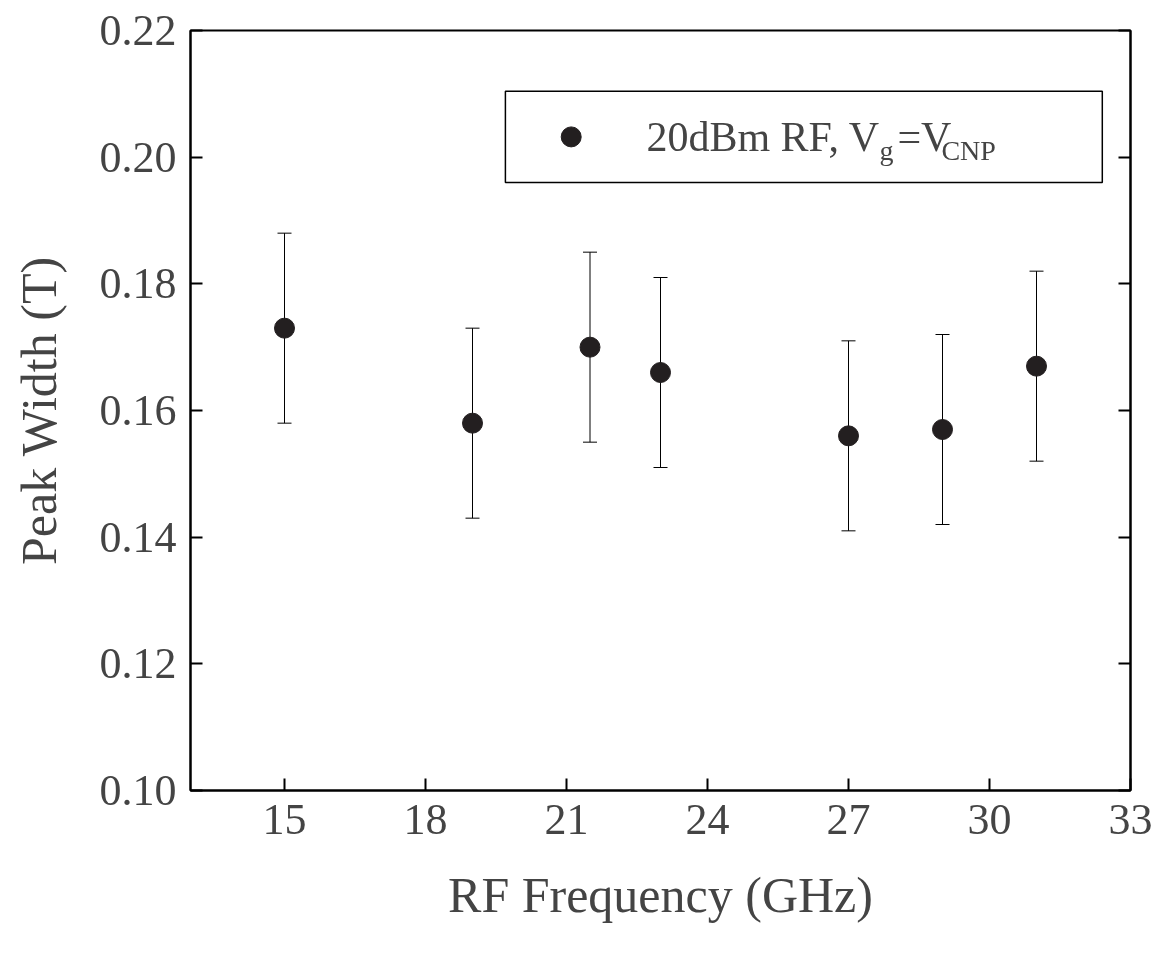 The image size is (1173, 972). I want to click on x-tick-label: 15, so click(284, 819).